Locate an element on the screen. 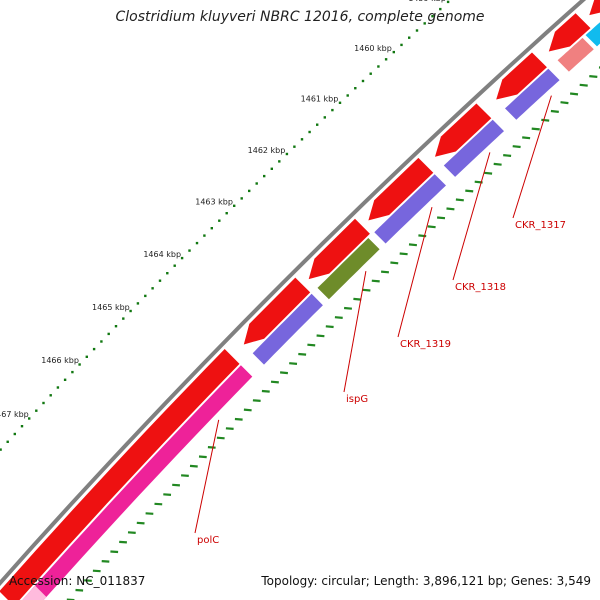  scale-label: 1465 kbp is located at coordinates (111, 307).